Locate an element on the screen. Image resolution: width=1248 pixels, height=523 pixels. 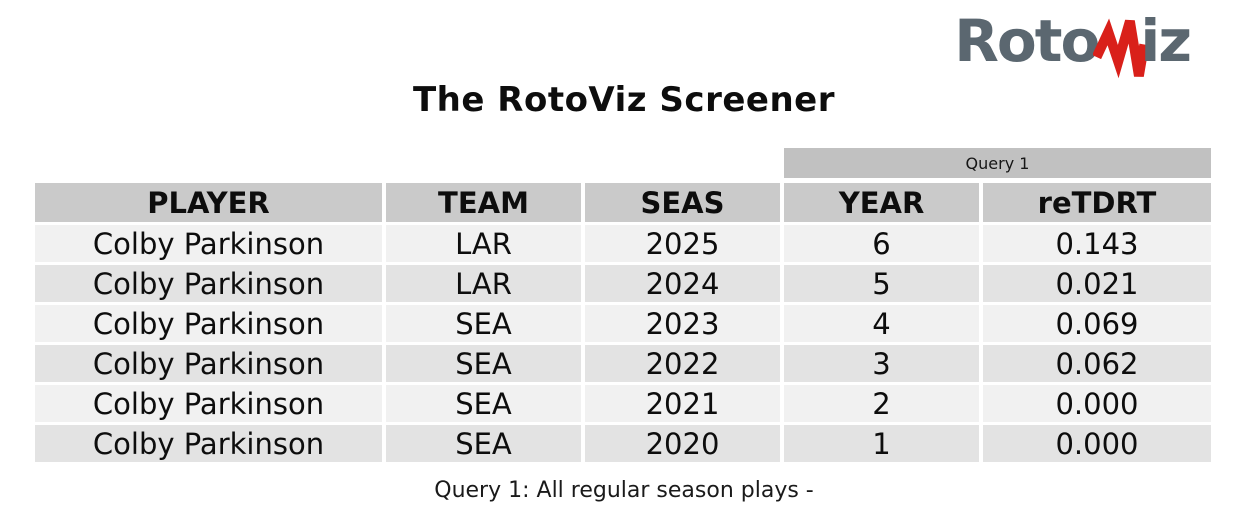
cell-seas: 2024 is located at coordinates (682, 283).